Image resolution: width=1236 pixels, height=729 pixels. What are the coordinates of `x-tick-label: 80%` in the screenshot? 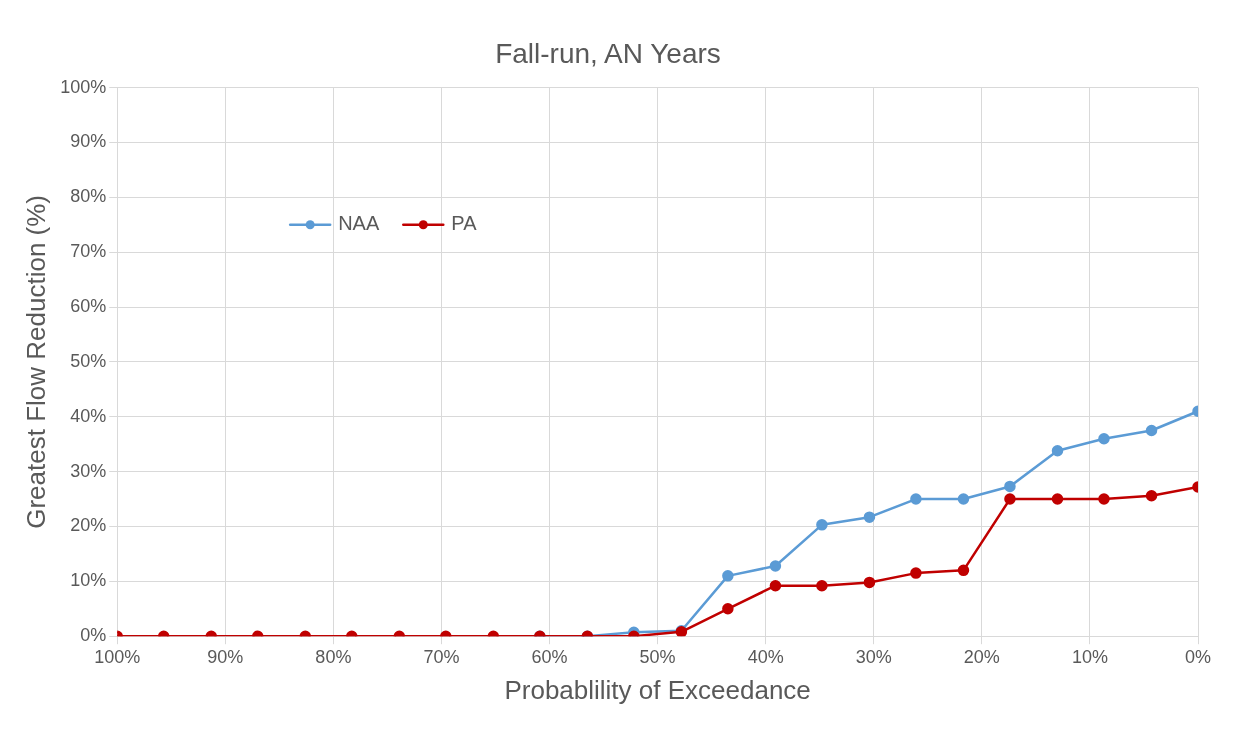 It's located at (333, 656).